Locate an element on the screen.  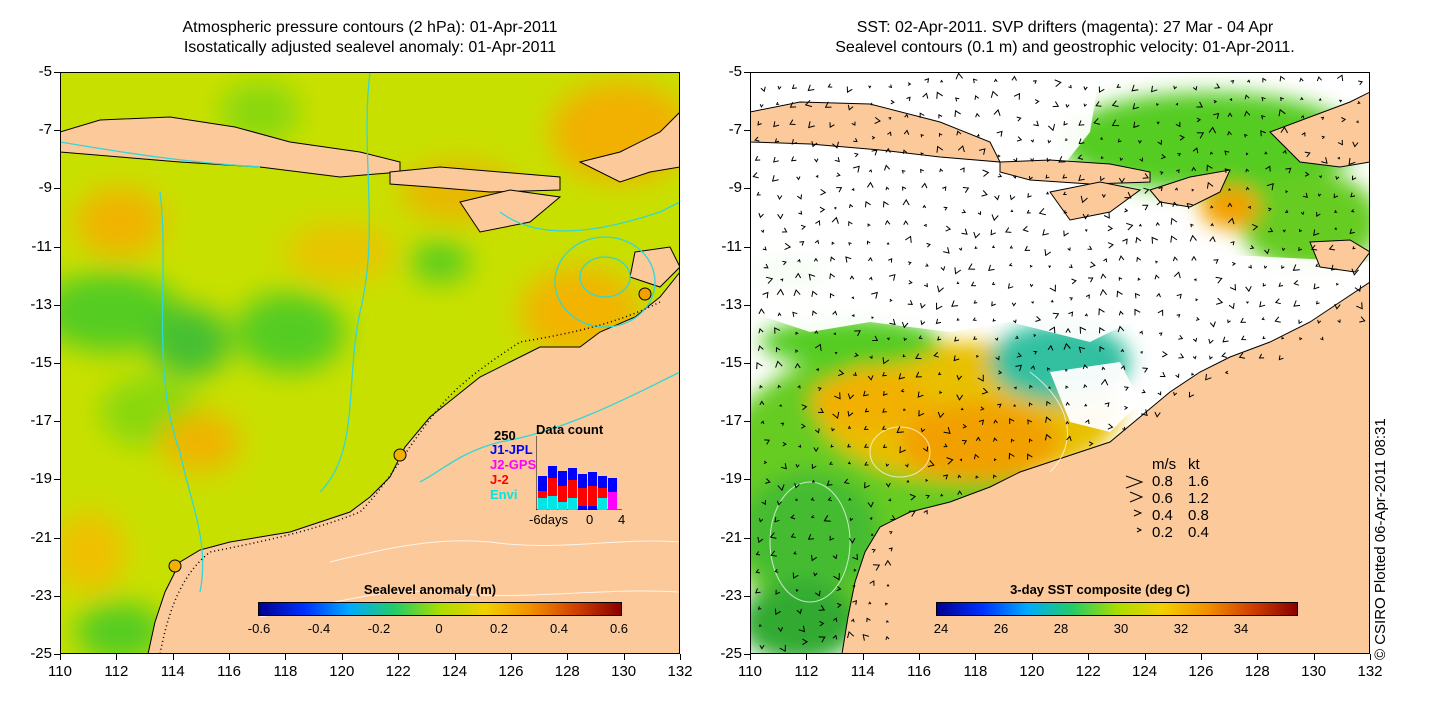
data-count-xtick: 4 is located at coordinates (622, 519).